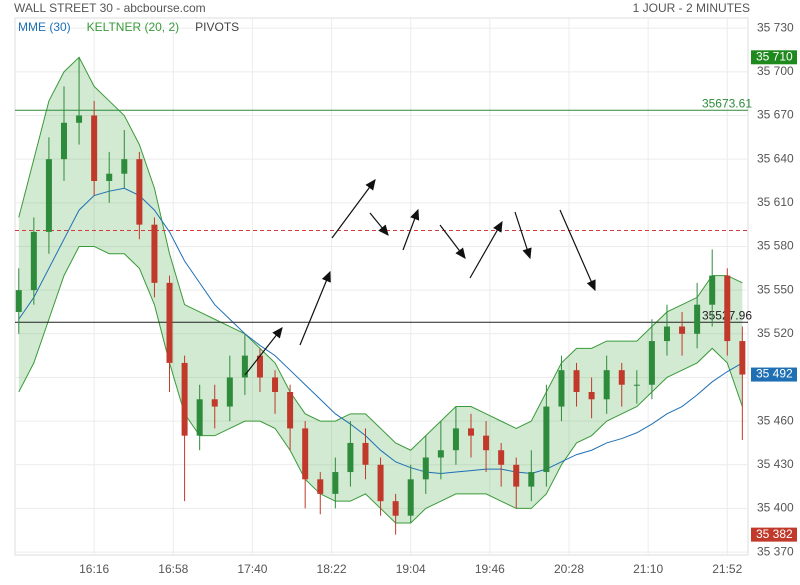 The height and width of the screenshot is (585, 800). What do you see at coordinates (775, 464) in the screenshot?
I see `y-tick-label: 35 430` at bounding box center [775, 464].